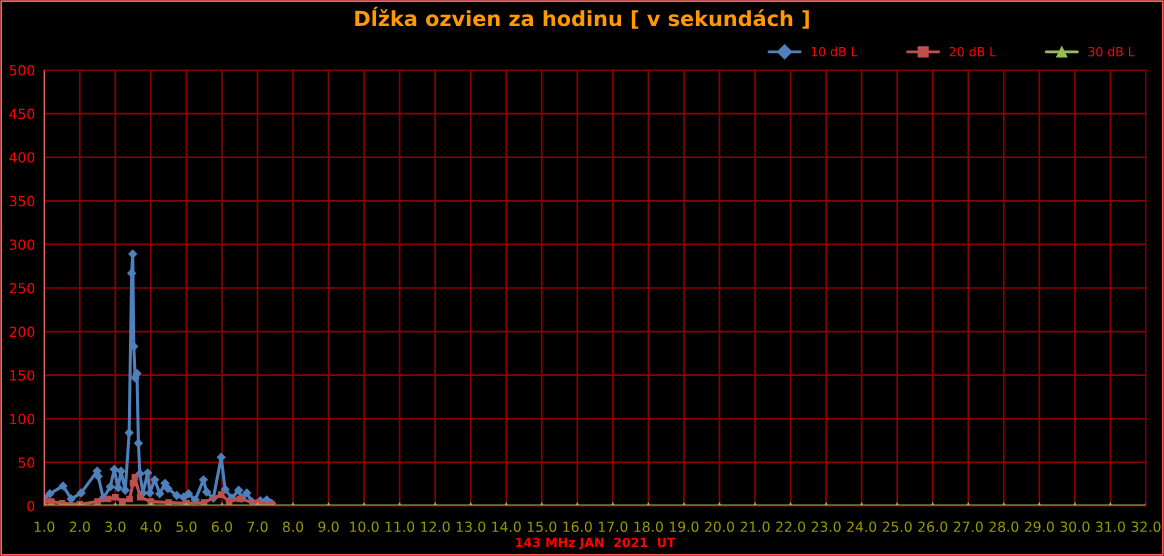  I want to click on x-tick-label: 4.0, so click(150, 526).